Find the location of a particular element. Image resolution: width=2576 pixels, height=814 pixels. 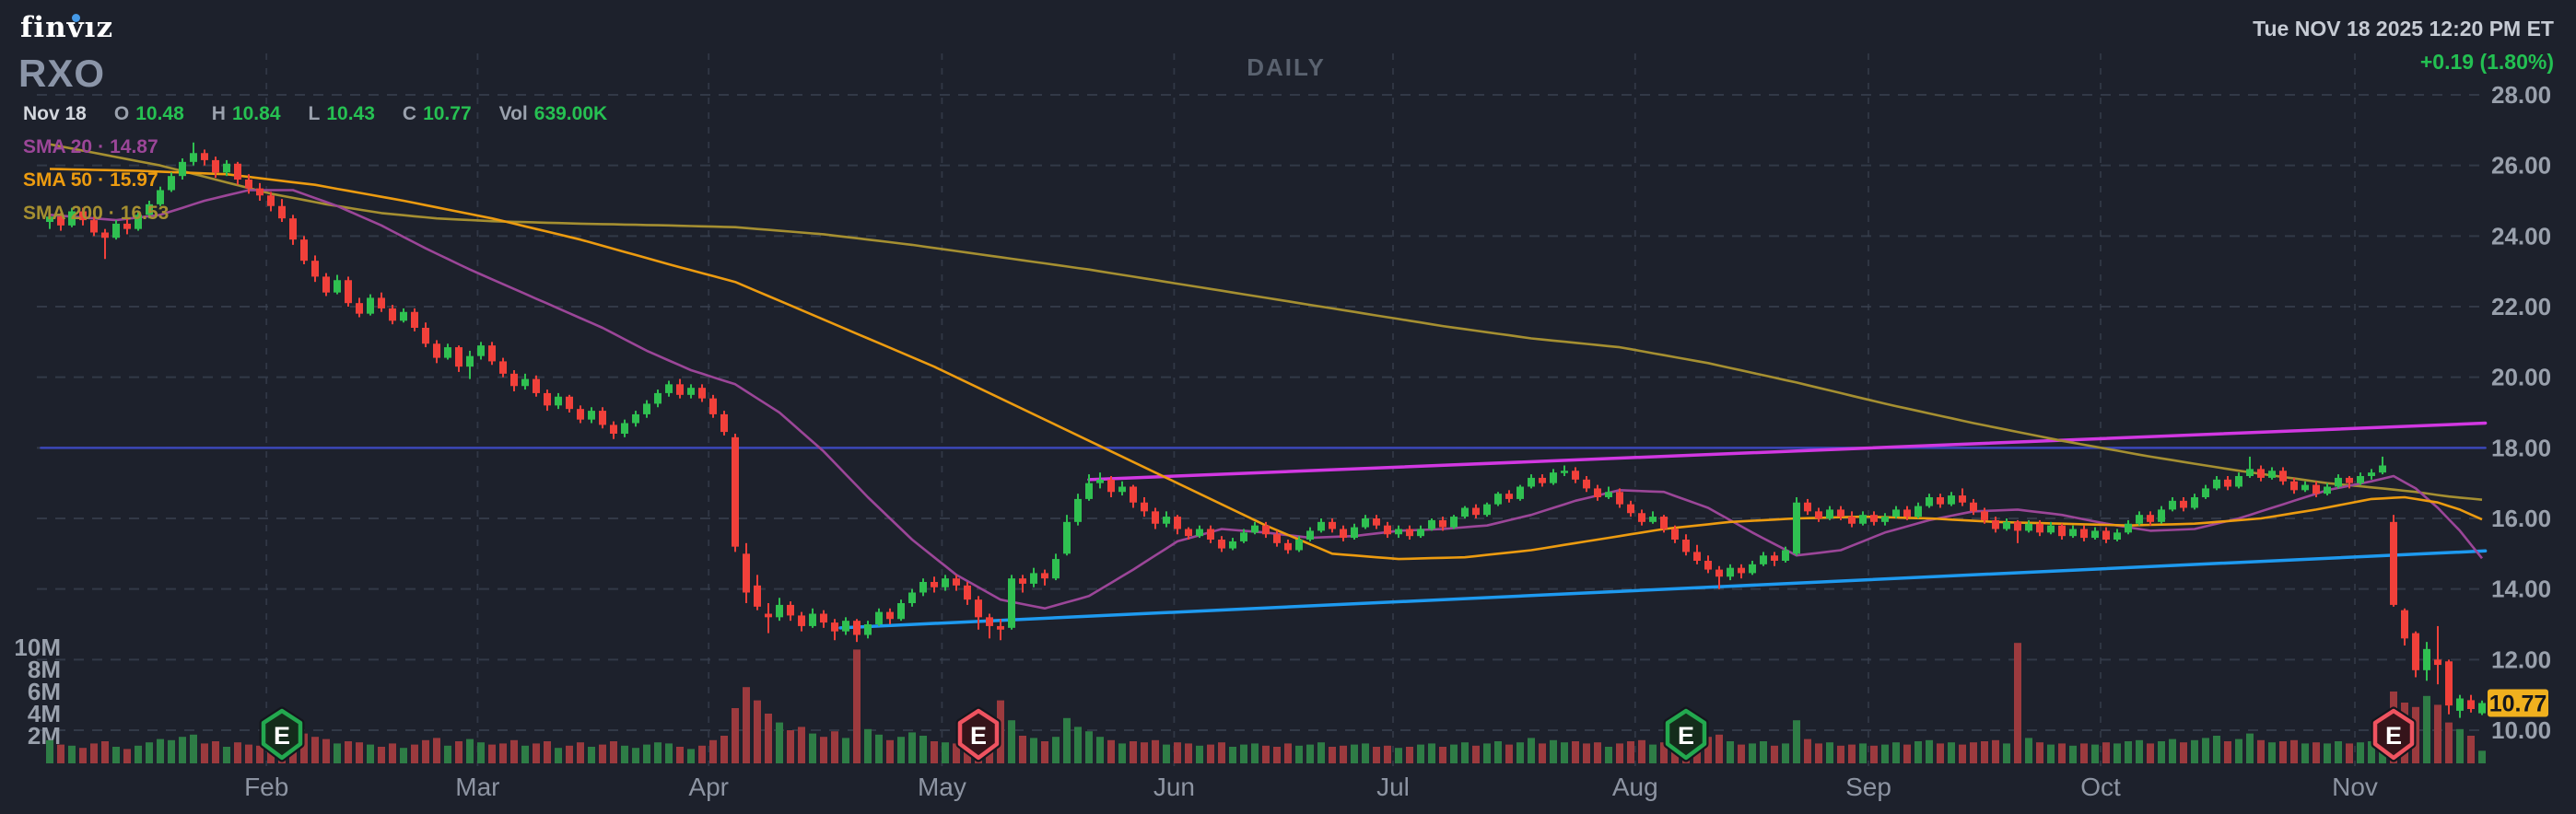

timeframe-label: DAILY is located at coordinates (1286, 67).